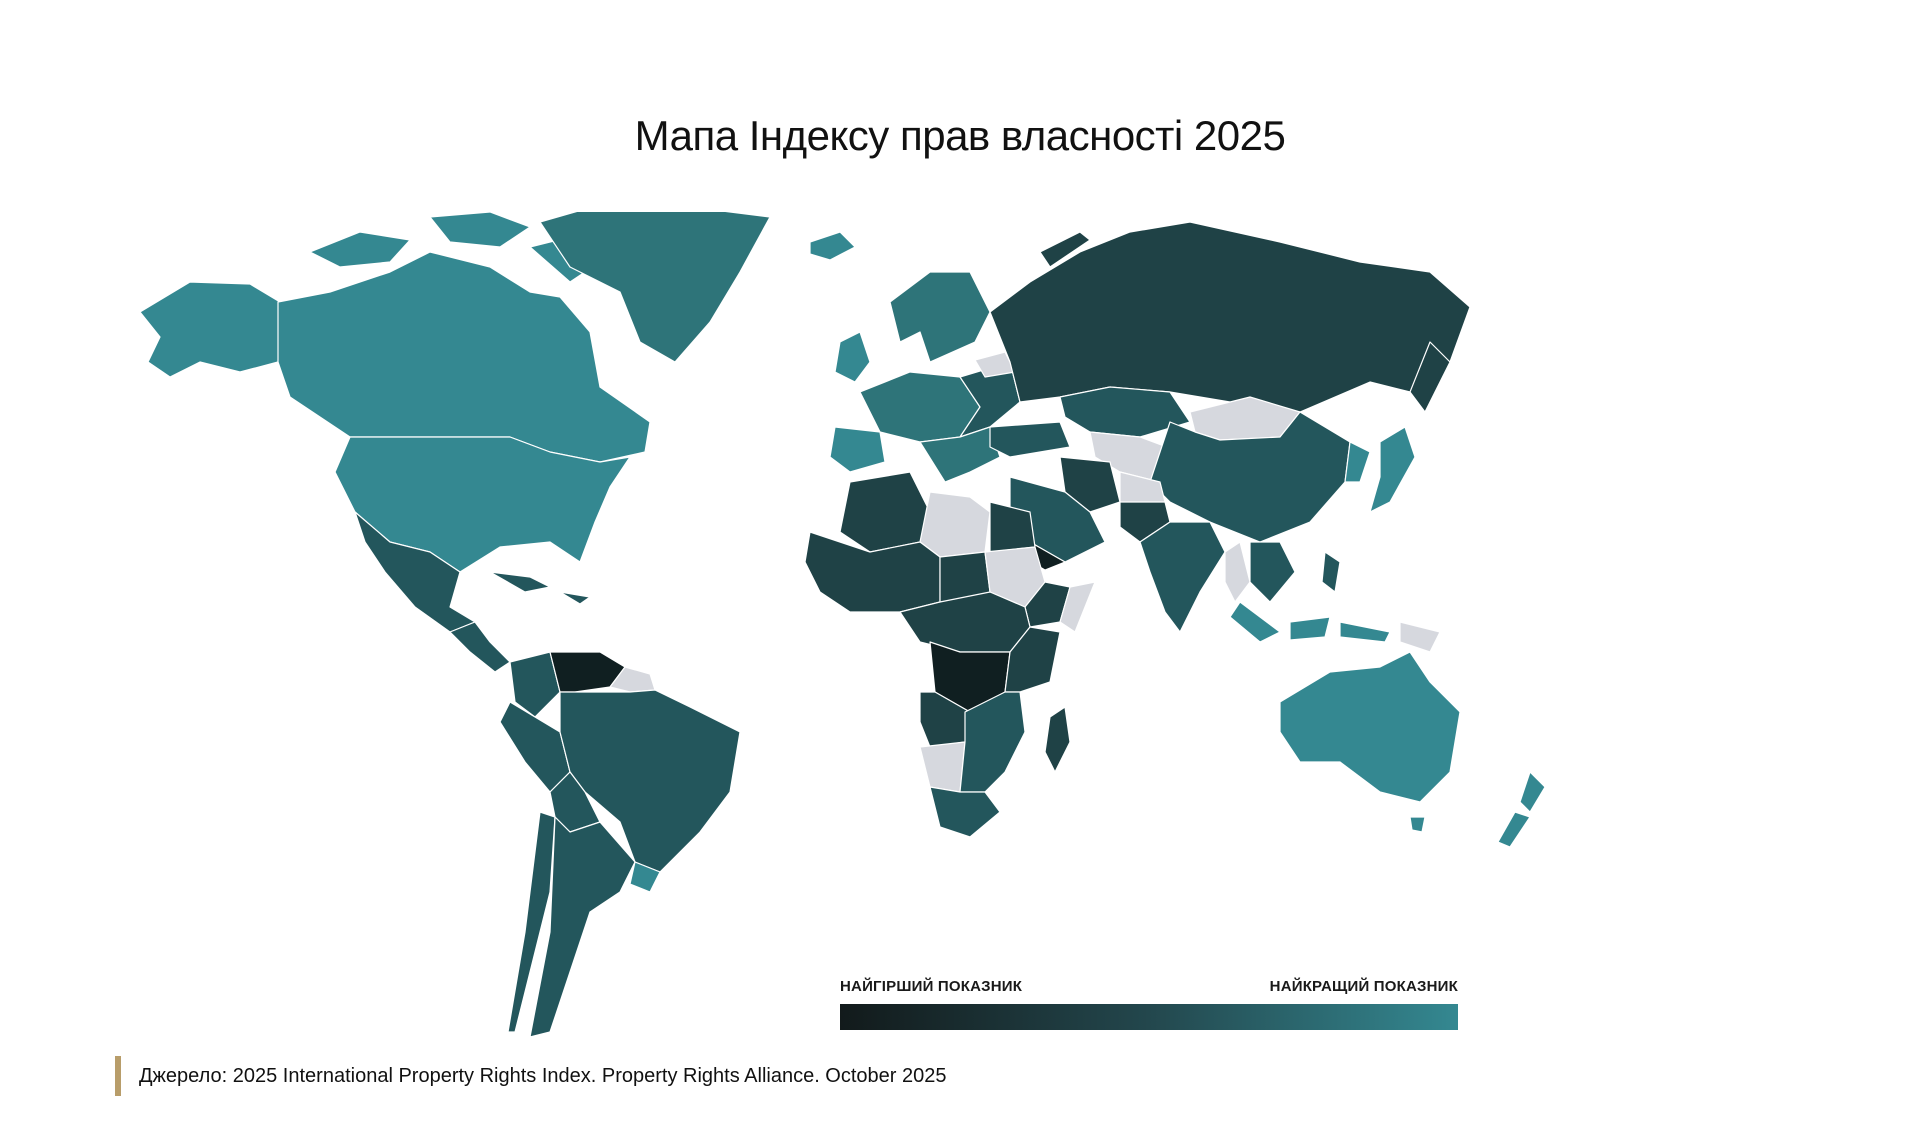 The height and width of the screenshot is (1124, 1920). What do you see at coordinates (857, 449) in the screenshot?
I see `region-iberia` at bounding box center [857, 449].